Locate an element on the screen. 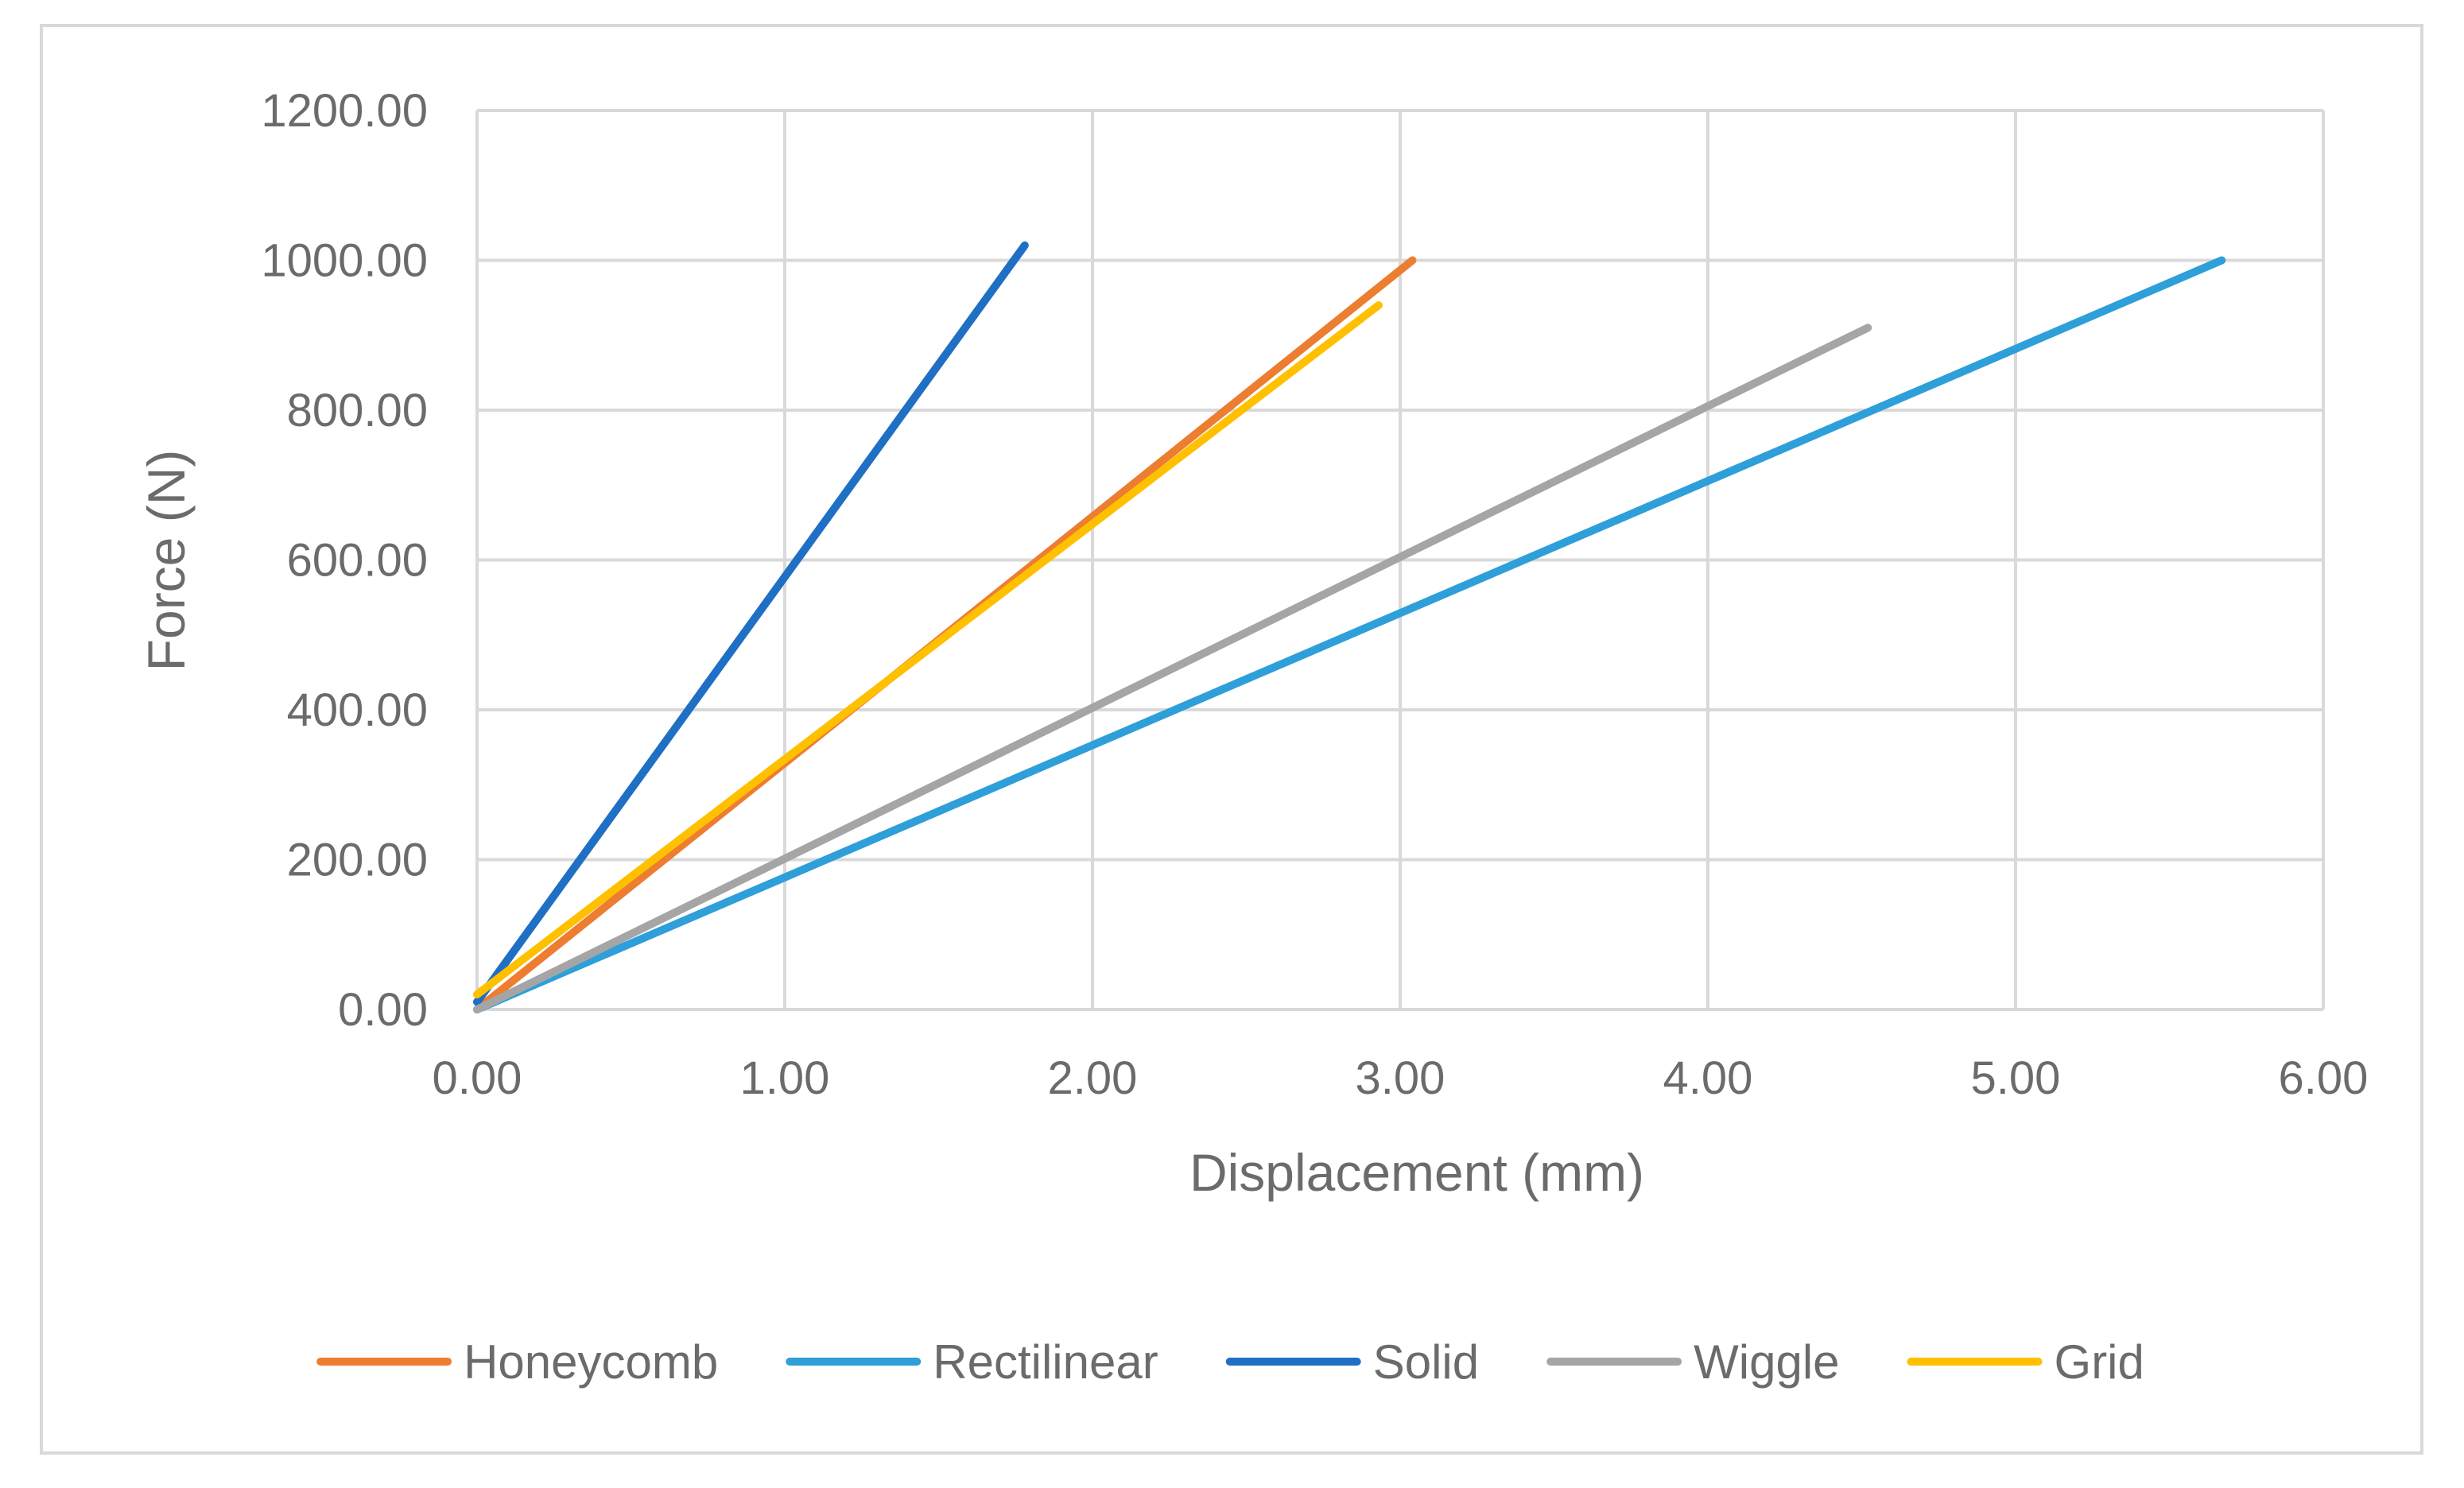 The width and height of the screenshot is (2464, 1488). x-tick-labels: 0.00 1.00 2.00 3.00 4.00 5.00 6.00 is located at coordinates (1401, 1078).